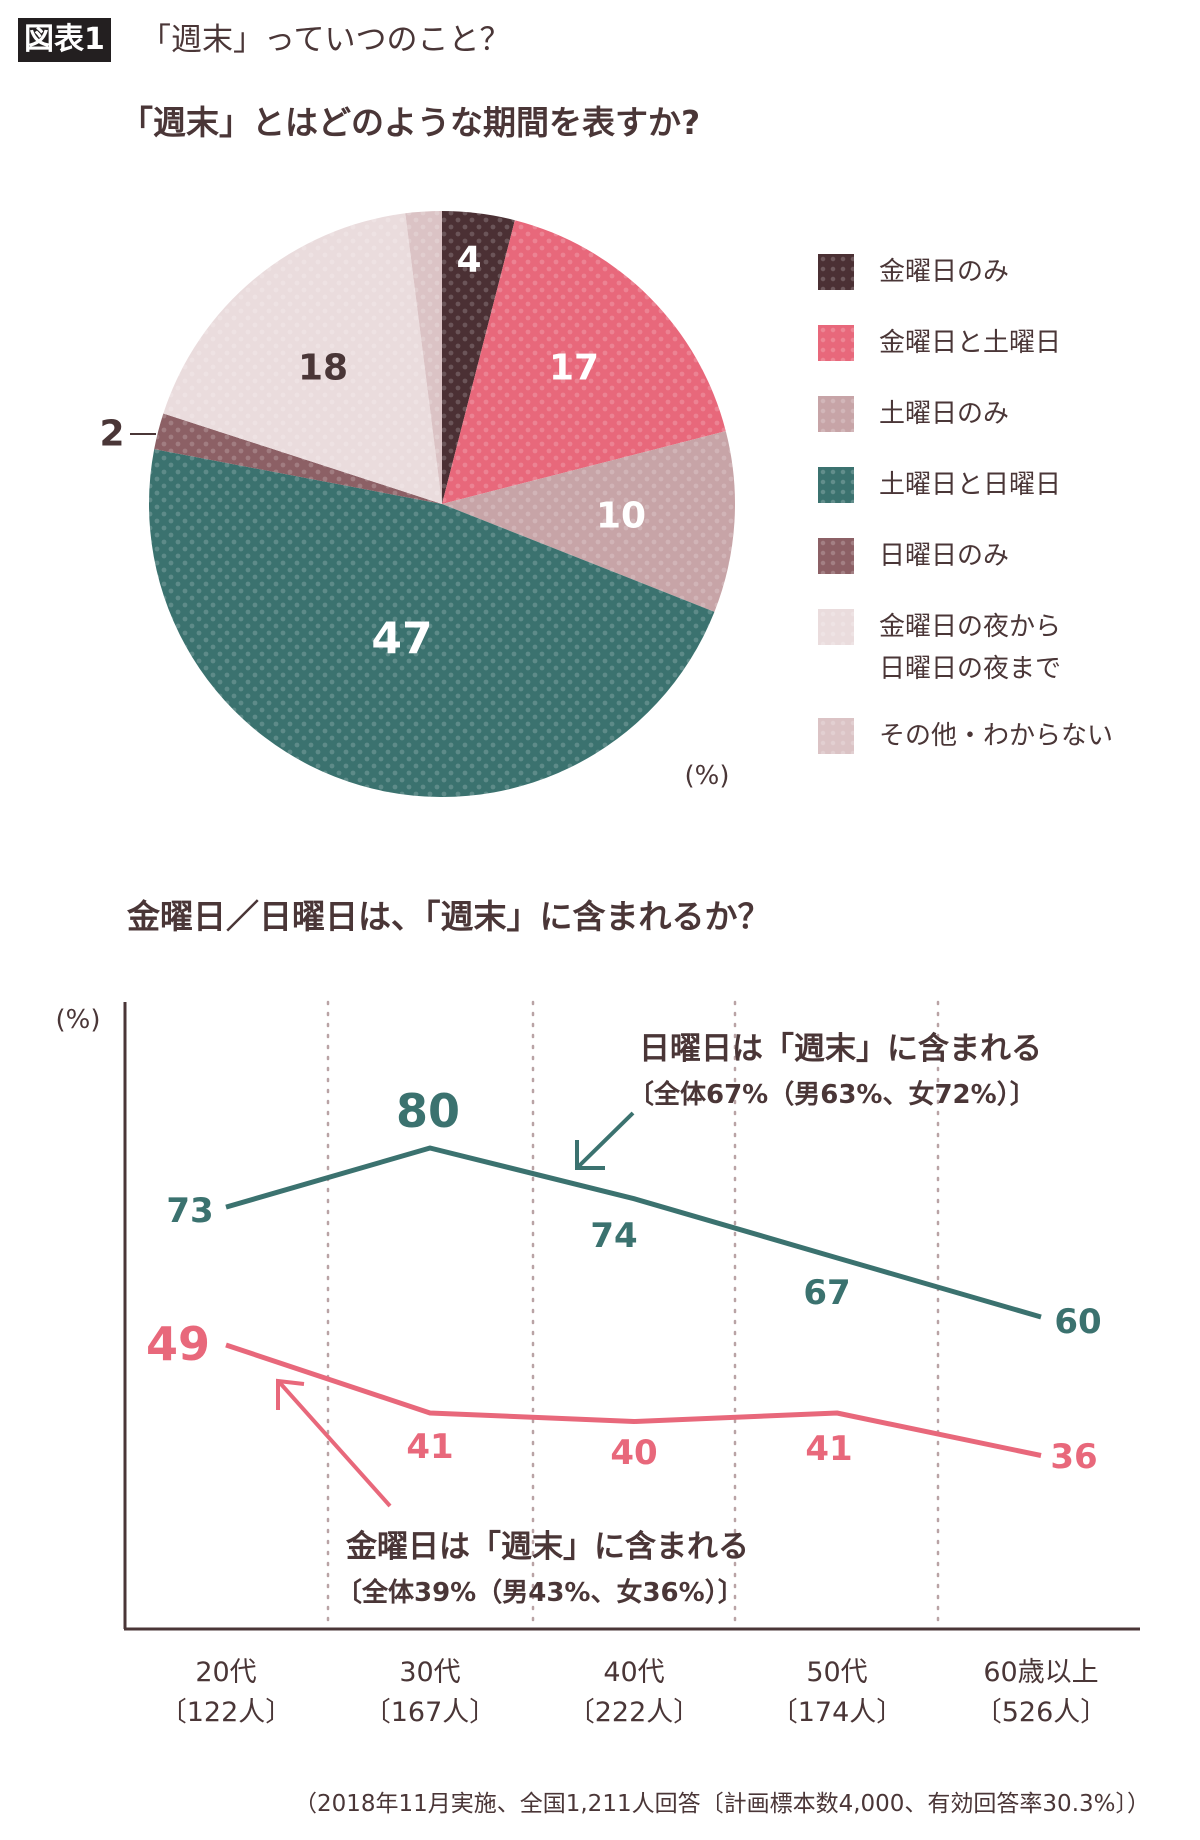 The image size is (1200, 1840). I want to click on x-category-count: 〔122人〕, so click(226, 1712).